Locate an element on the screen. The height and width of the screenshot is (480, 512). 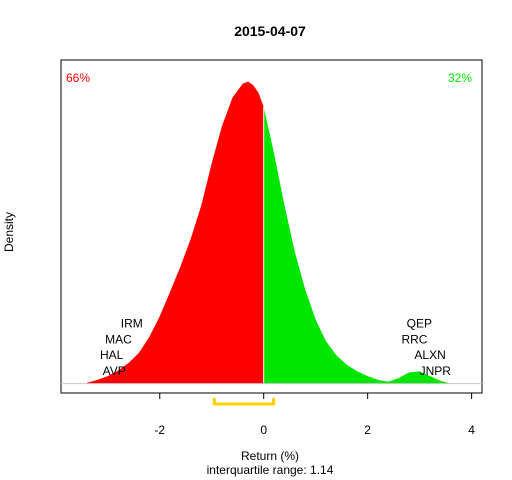
right-percent-label: 32% is located at coordinates (460, 78).